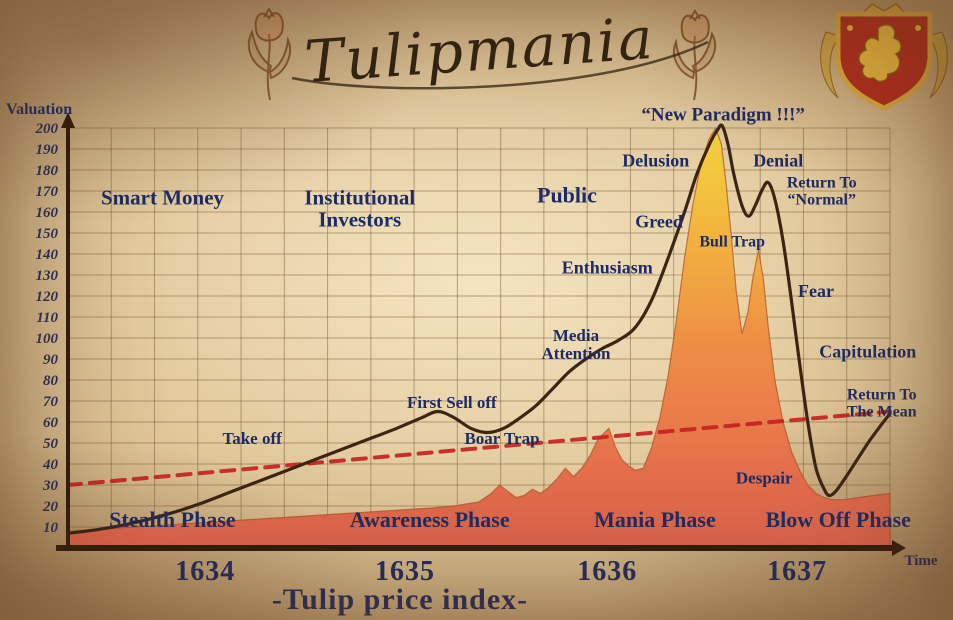  What do you see at coordinates (778, 161) in the screenshot?
I see `annotation: Denial` at bounding box center [778, 161].